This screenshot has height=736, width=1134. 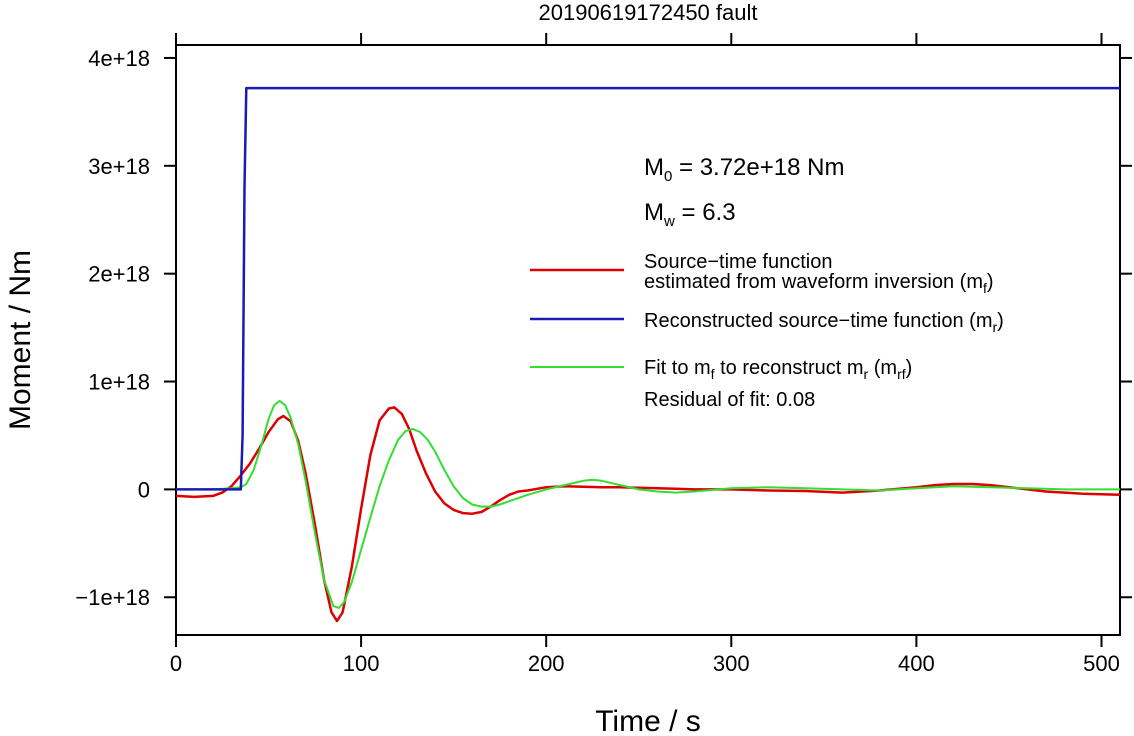 What do you see at coordinates (648, 720) in the screenshot?
I see `x-axis-title: Time / s` at bounding box center [648, 720].